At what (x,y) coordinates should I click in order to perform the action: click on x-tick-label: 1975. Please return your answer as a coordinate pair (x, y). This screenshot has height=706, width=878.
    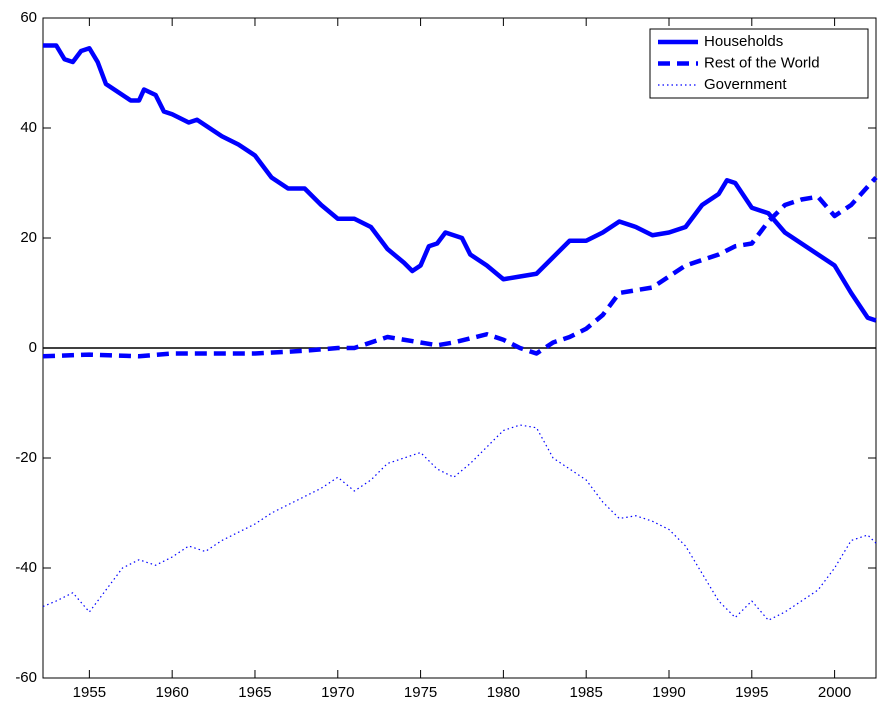
    Looking at the image, I should click on (420, 692).